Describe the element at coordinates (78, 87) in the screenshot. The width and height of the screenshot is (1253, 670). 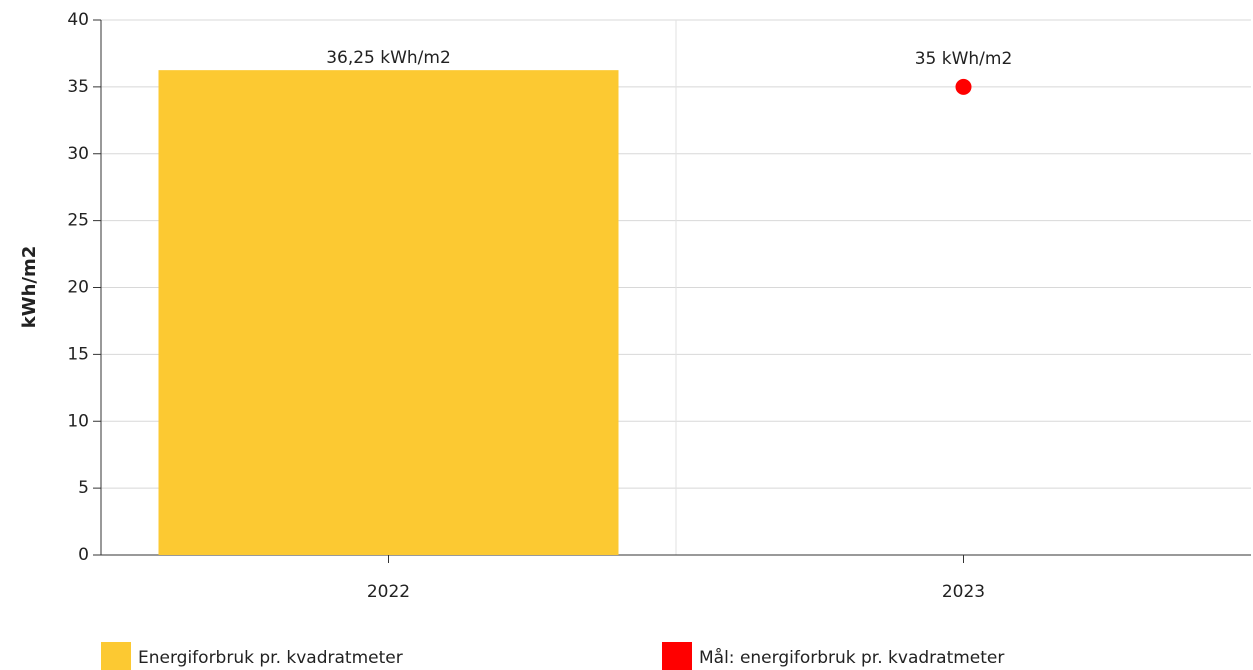
I see `y-tick-label: 35` at that location.